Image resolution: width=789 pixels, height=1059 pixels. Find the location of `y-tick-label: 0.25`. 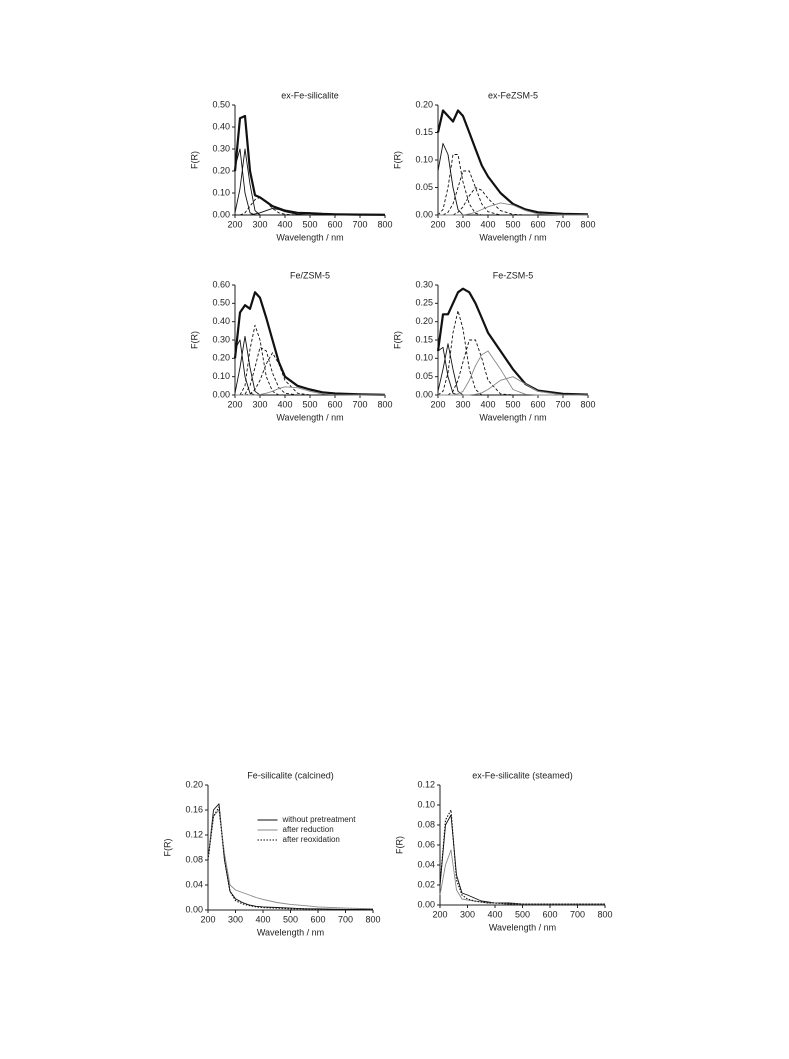

y-tick-label: 0.25 is located at coordinates (424, 303).